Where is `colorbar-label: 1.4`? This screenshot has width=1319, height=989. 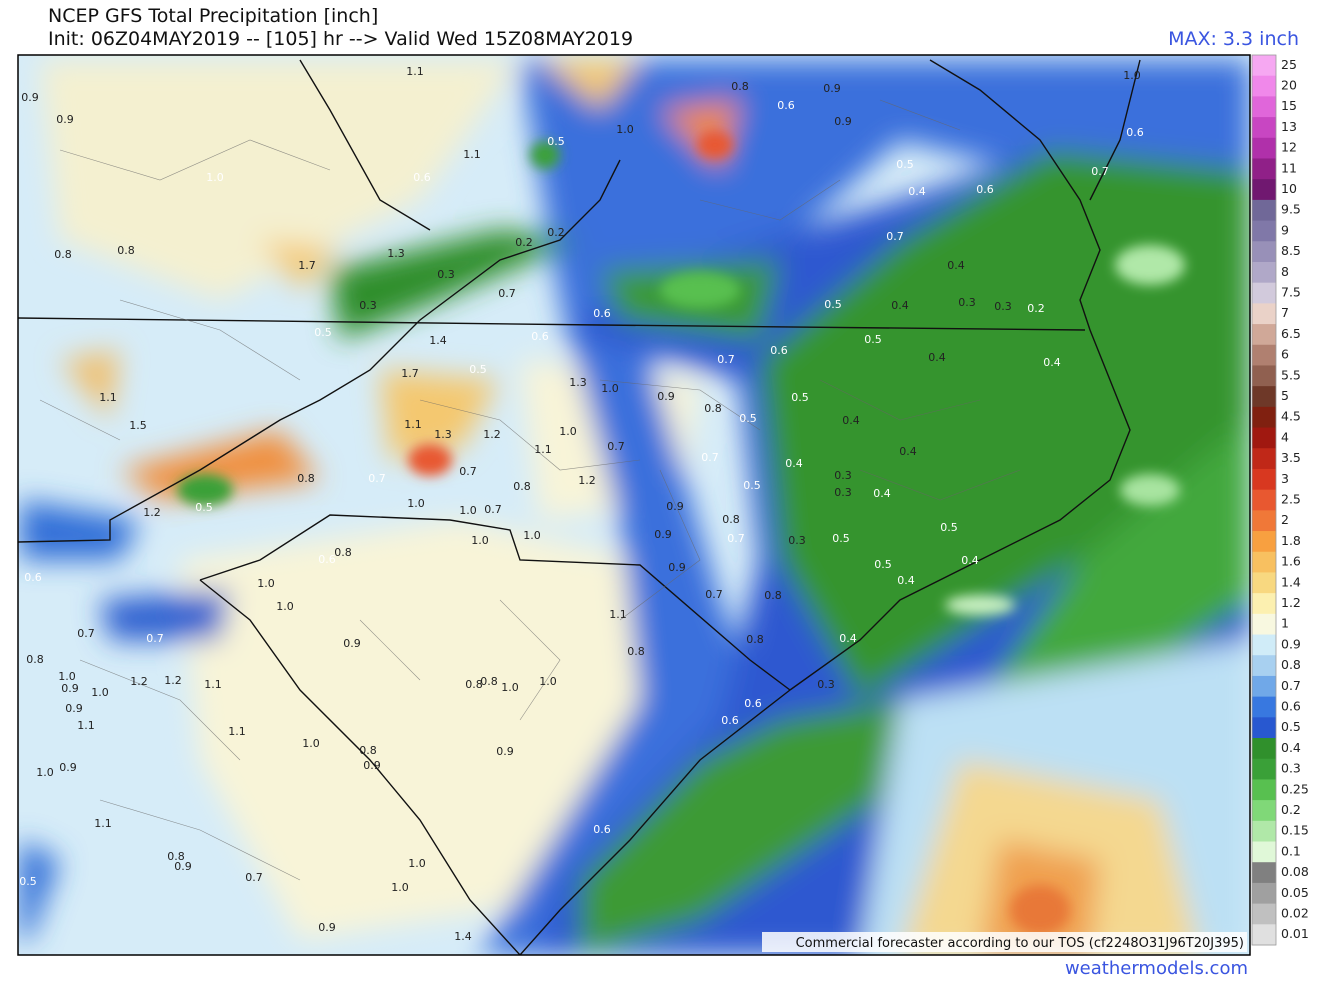 colorbar-label: 1.4 is located at coordinates (1291, 581).